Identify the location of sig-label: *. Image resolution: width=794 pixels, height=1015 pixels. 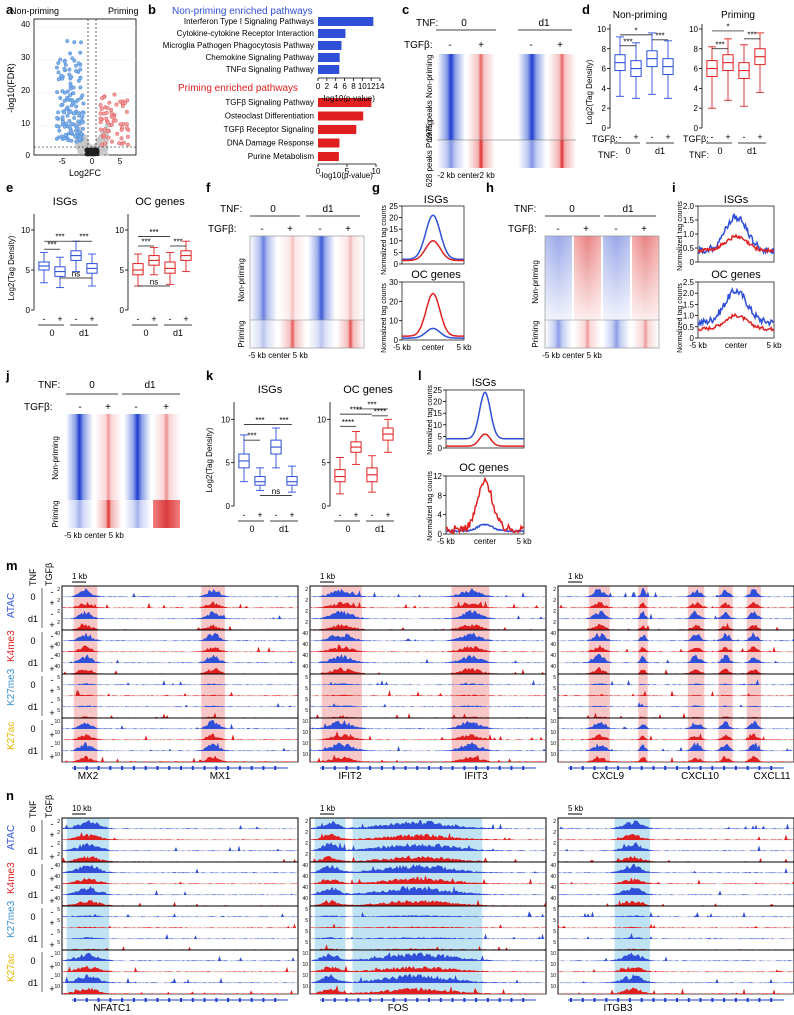
(727, 26).